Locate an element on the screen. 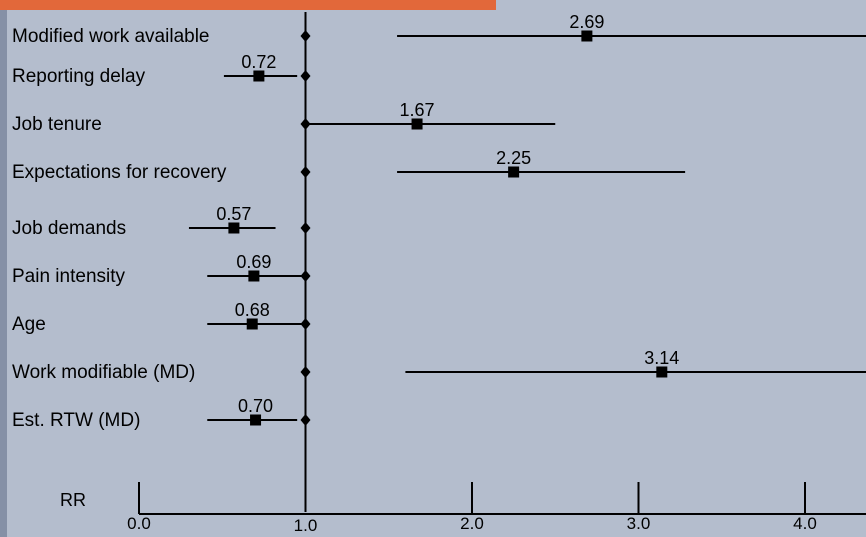 The image size is (866, 537). row-label: Pain intensity is located at coordinates (69, 276).